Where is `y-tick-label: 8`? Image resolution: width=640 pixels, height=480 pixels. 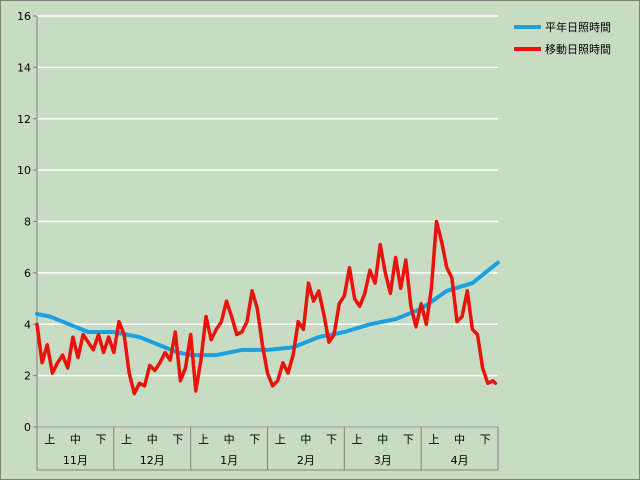
y-tick-label: 8 is located at coordinates (27, 222).